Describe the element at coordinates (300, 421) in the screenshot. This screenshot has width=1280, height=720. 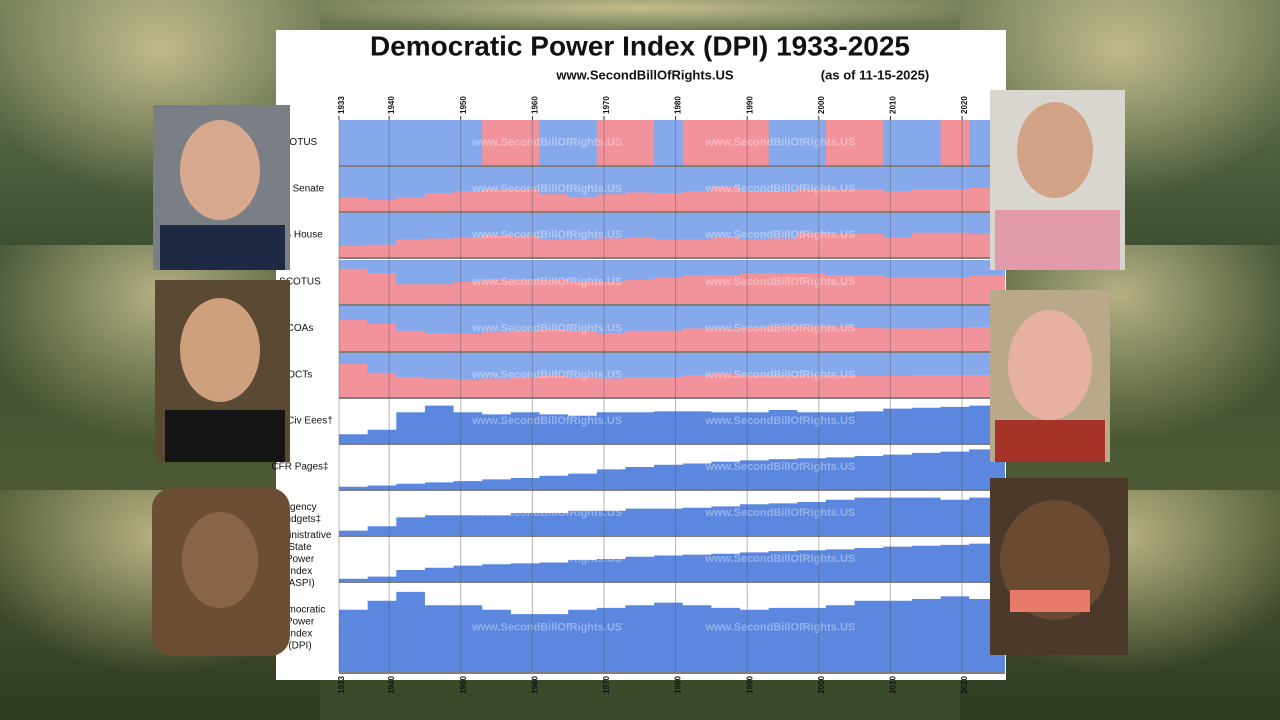
I see `row-label: Fed Civ Eees†` at that location.